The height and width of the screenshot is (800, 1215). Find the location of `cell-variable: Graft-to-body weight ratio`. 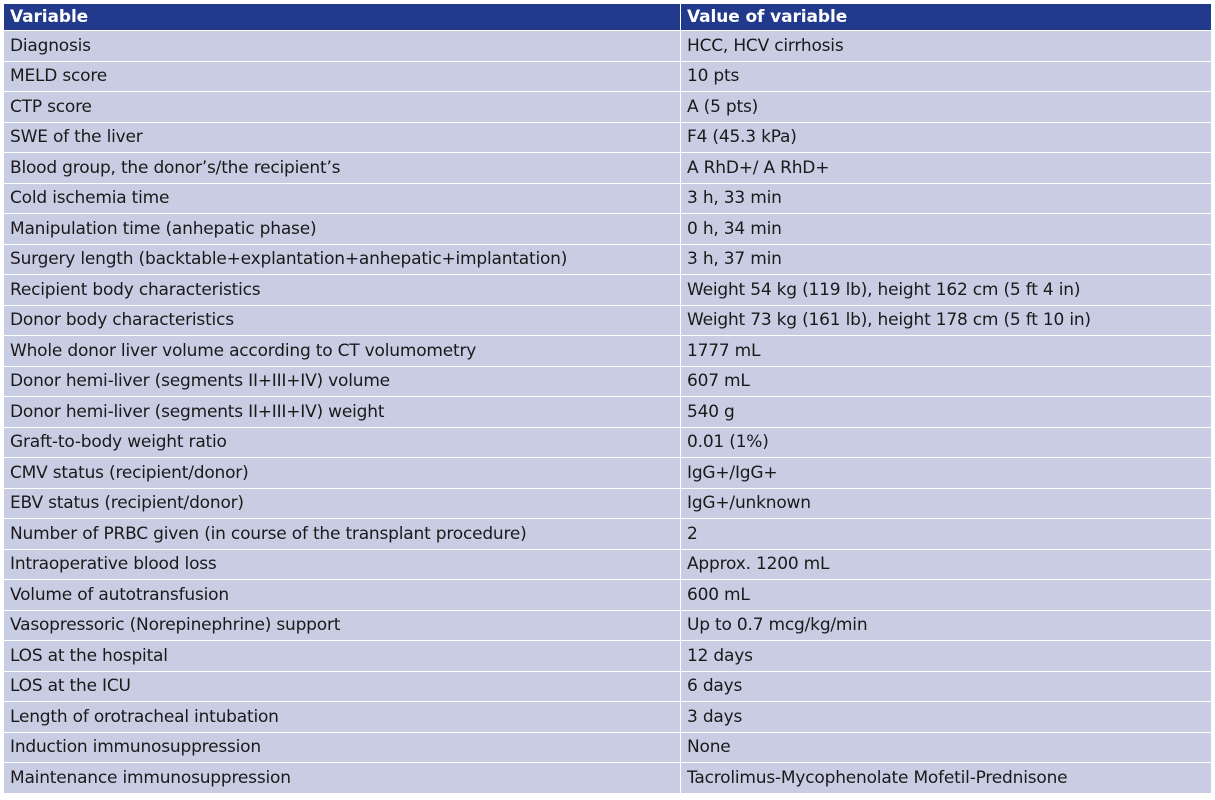

cell-variable: Graft-to-body weight ratio is located at coordinates (342, 442).